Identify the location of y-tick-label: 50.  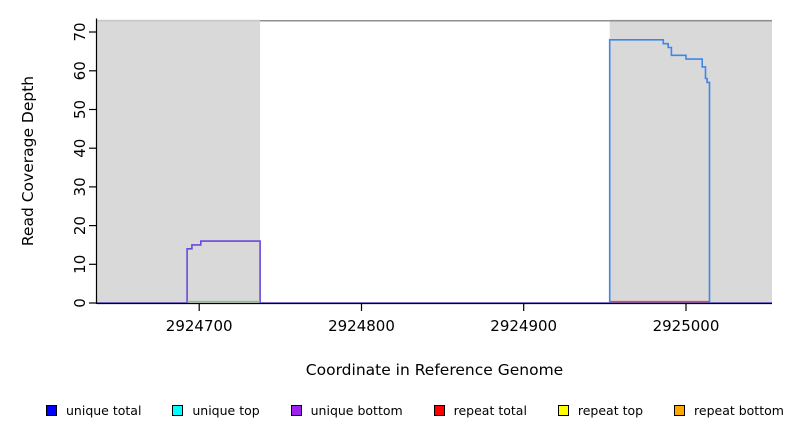
(80, 109).